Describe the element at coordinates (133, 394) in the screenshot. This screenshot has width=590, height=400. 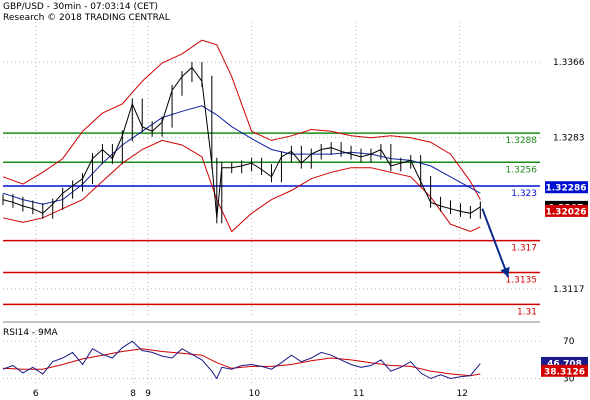
I see `x-tick-label: 8` at that location.